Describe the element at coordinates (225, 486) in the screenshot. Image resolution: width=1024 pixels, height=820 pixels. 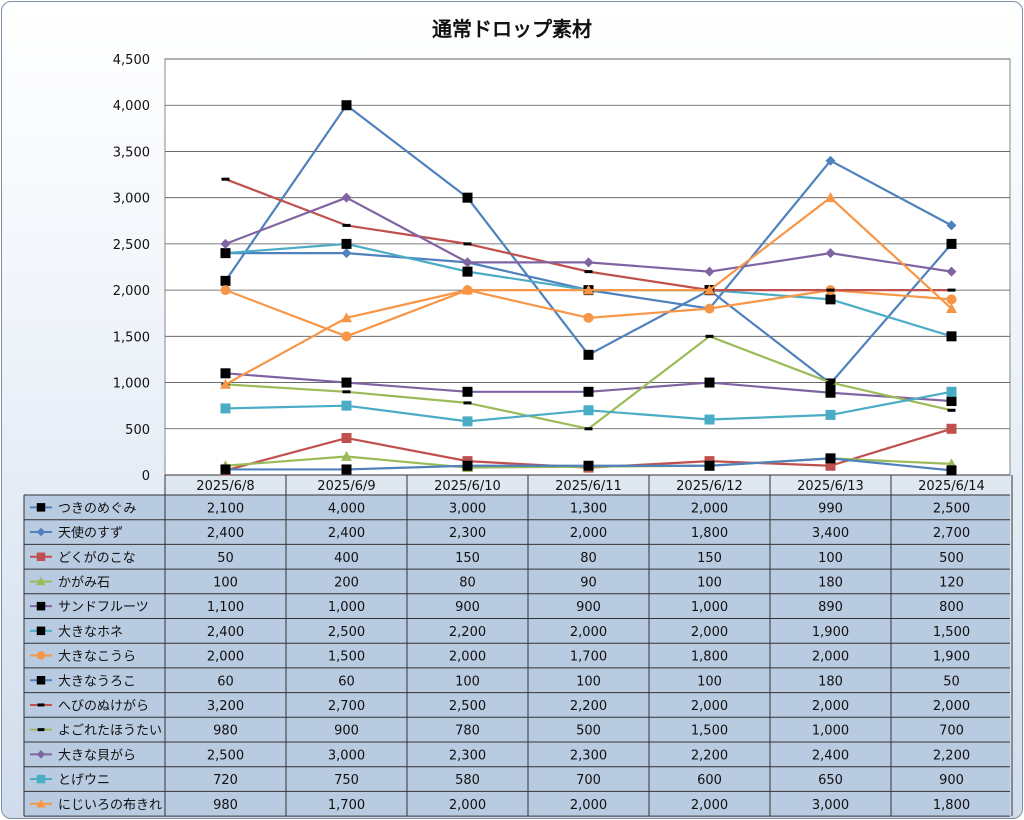
I see `x-category-label: 2025/6/8` at that location.